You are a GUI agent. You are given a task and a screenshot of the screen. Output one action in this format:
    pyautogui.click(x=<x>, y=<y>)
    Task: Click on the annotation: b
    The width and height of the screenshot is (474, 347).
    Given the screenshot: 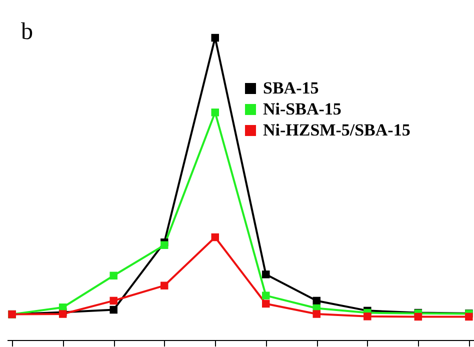 What is the action you would take?
    pyautogui.click(x=27, y=32)
    